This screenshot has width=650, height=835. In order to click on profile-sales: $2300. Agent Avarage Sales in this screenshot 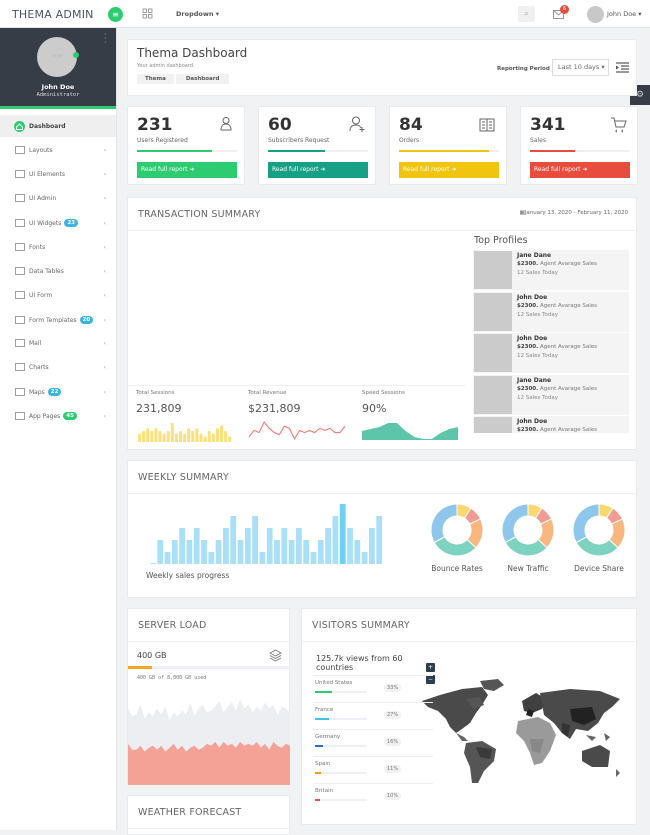, I will do `click(557, 347)`.